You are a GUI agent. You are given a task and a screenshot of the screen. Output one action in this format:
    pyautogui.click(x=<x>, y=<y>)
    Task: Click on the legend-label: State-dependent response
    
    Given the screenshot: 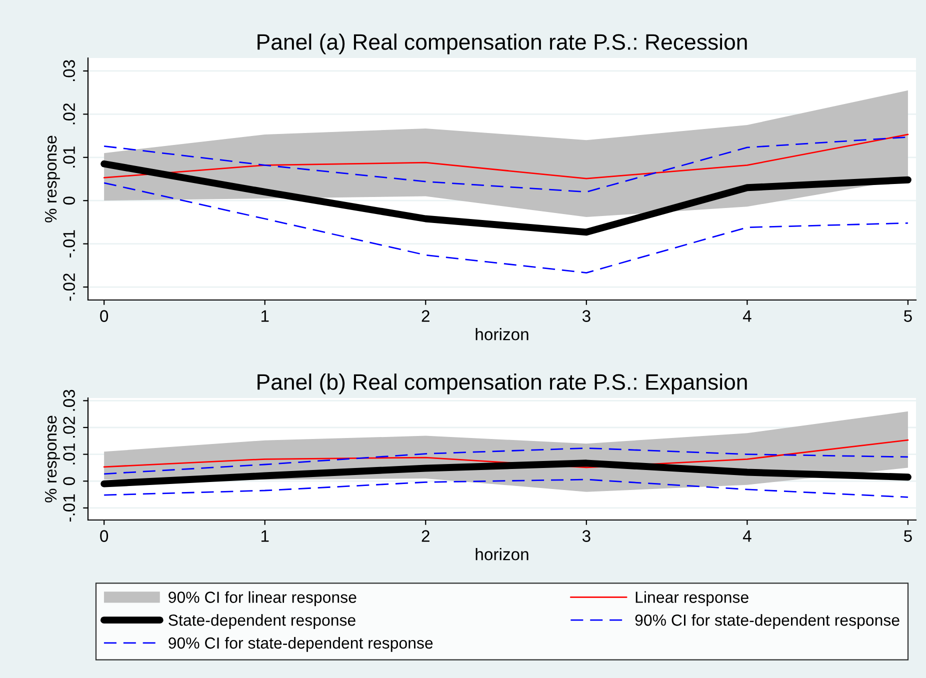 What is the action you would take?
    pyautogui.click(x=262, y=621)
    